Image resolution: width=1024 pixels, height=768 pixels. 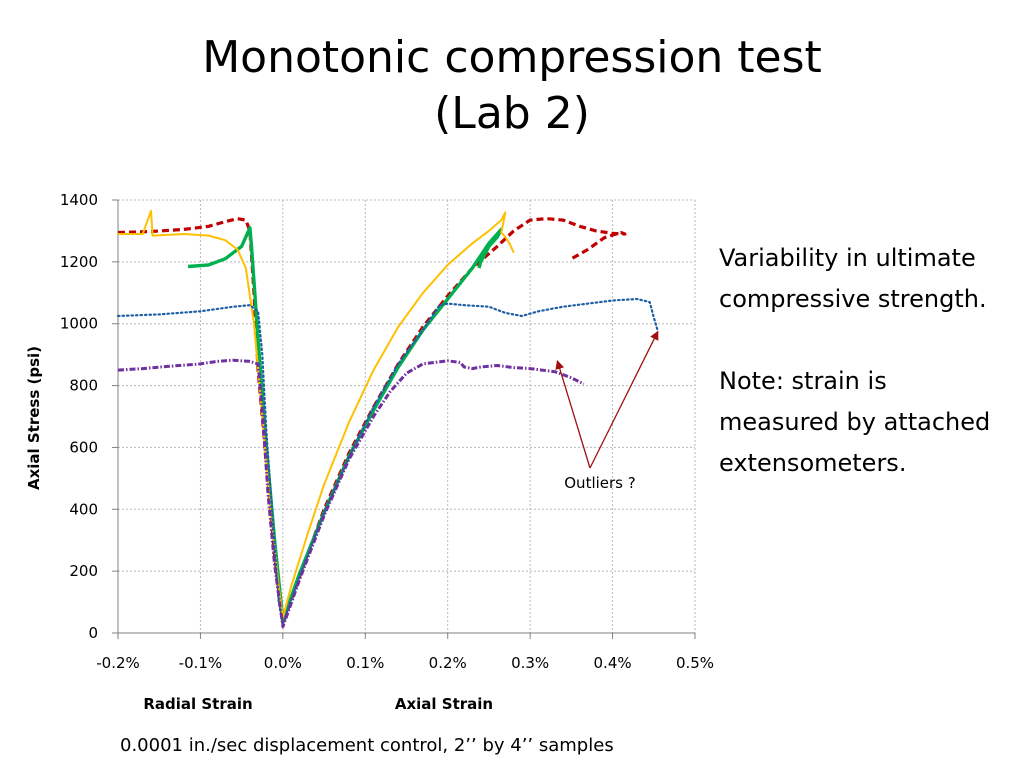 What do you see at coordinates (83, 447) in the screenshot?
I see `y-tick-label: 600` at bounding box center [83, 447].